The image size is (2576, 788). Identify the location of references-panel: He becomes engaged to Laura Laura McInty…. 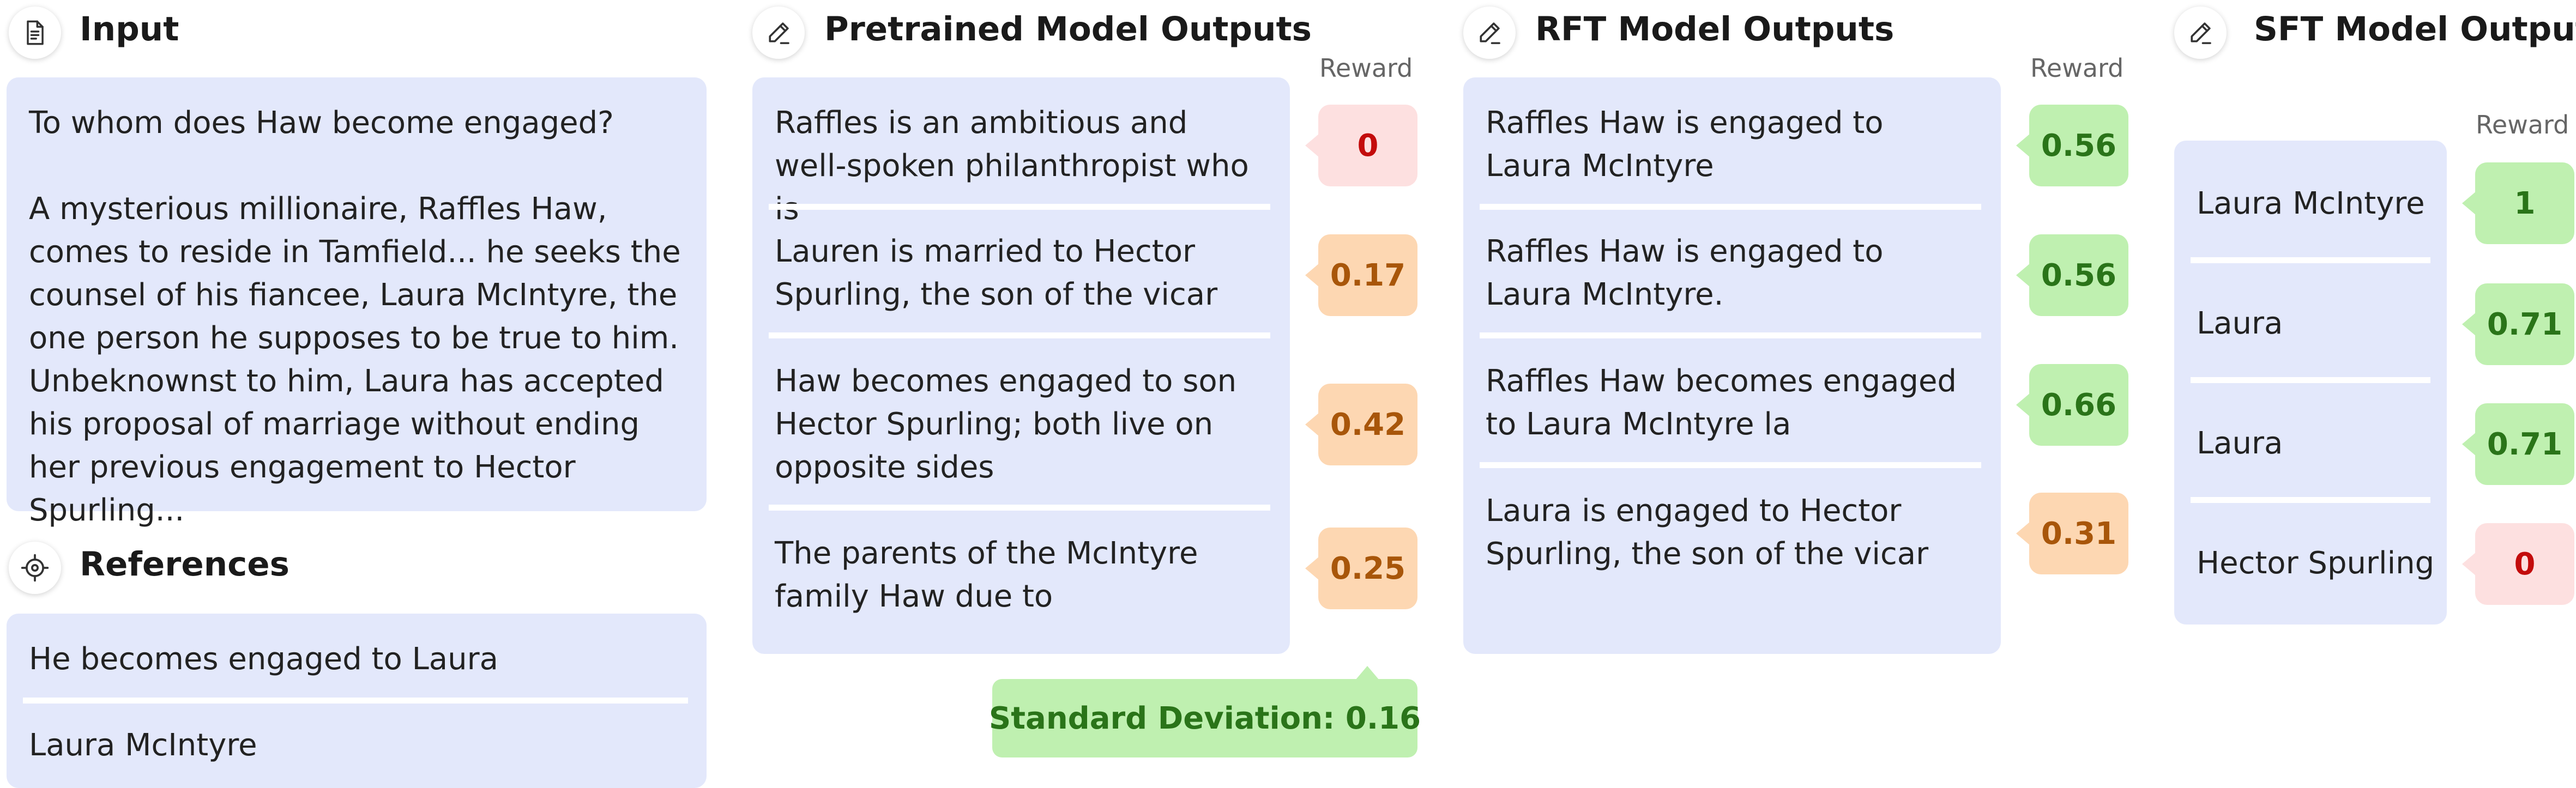
(357, 701).